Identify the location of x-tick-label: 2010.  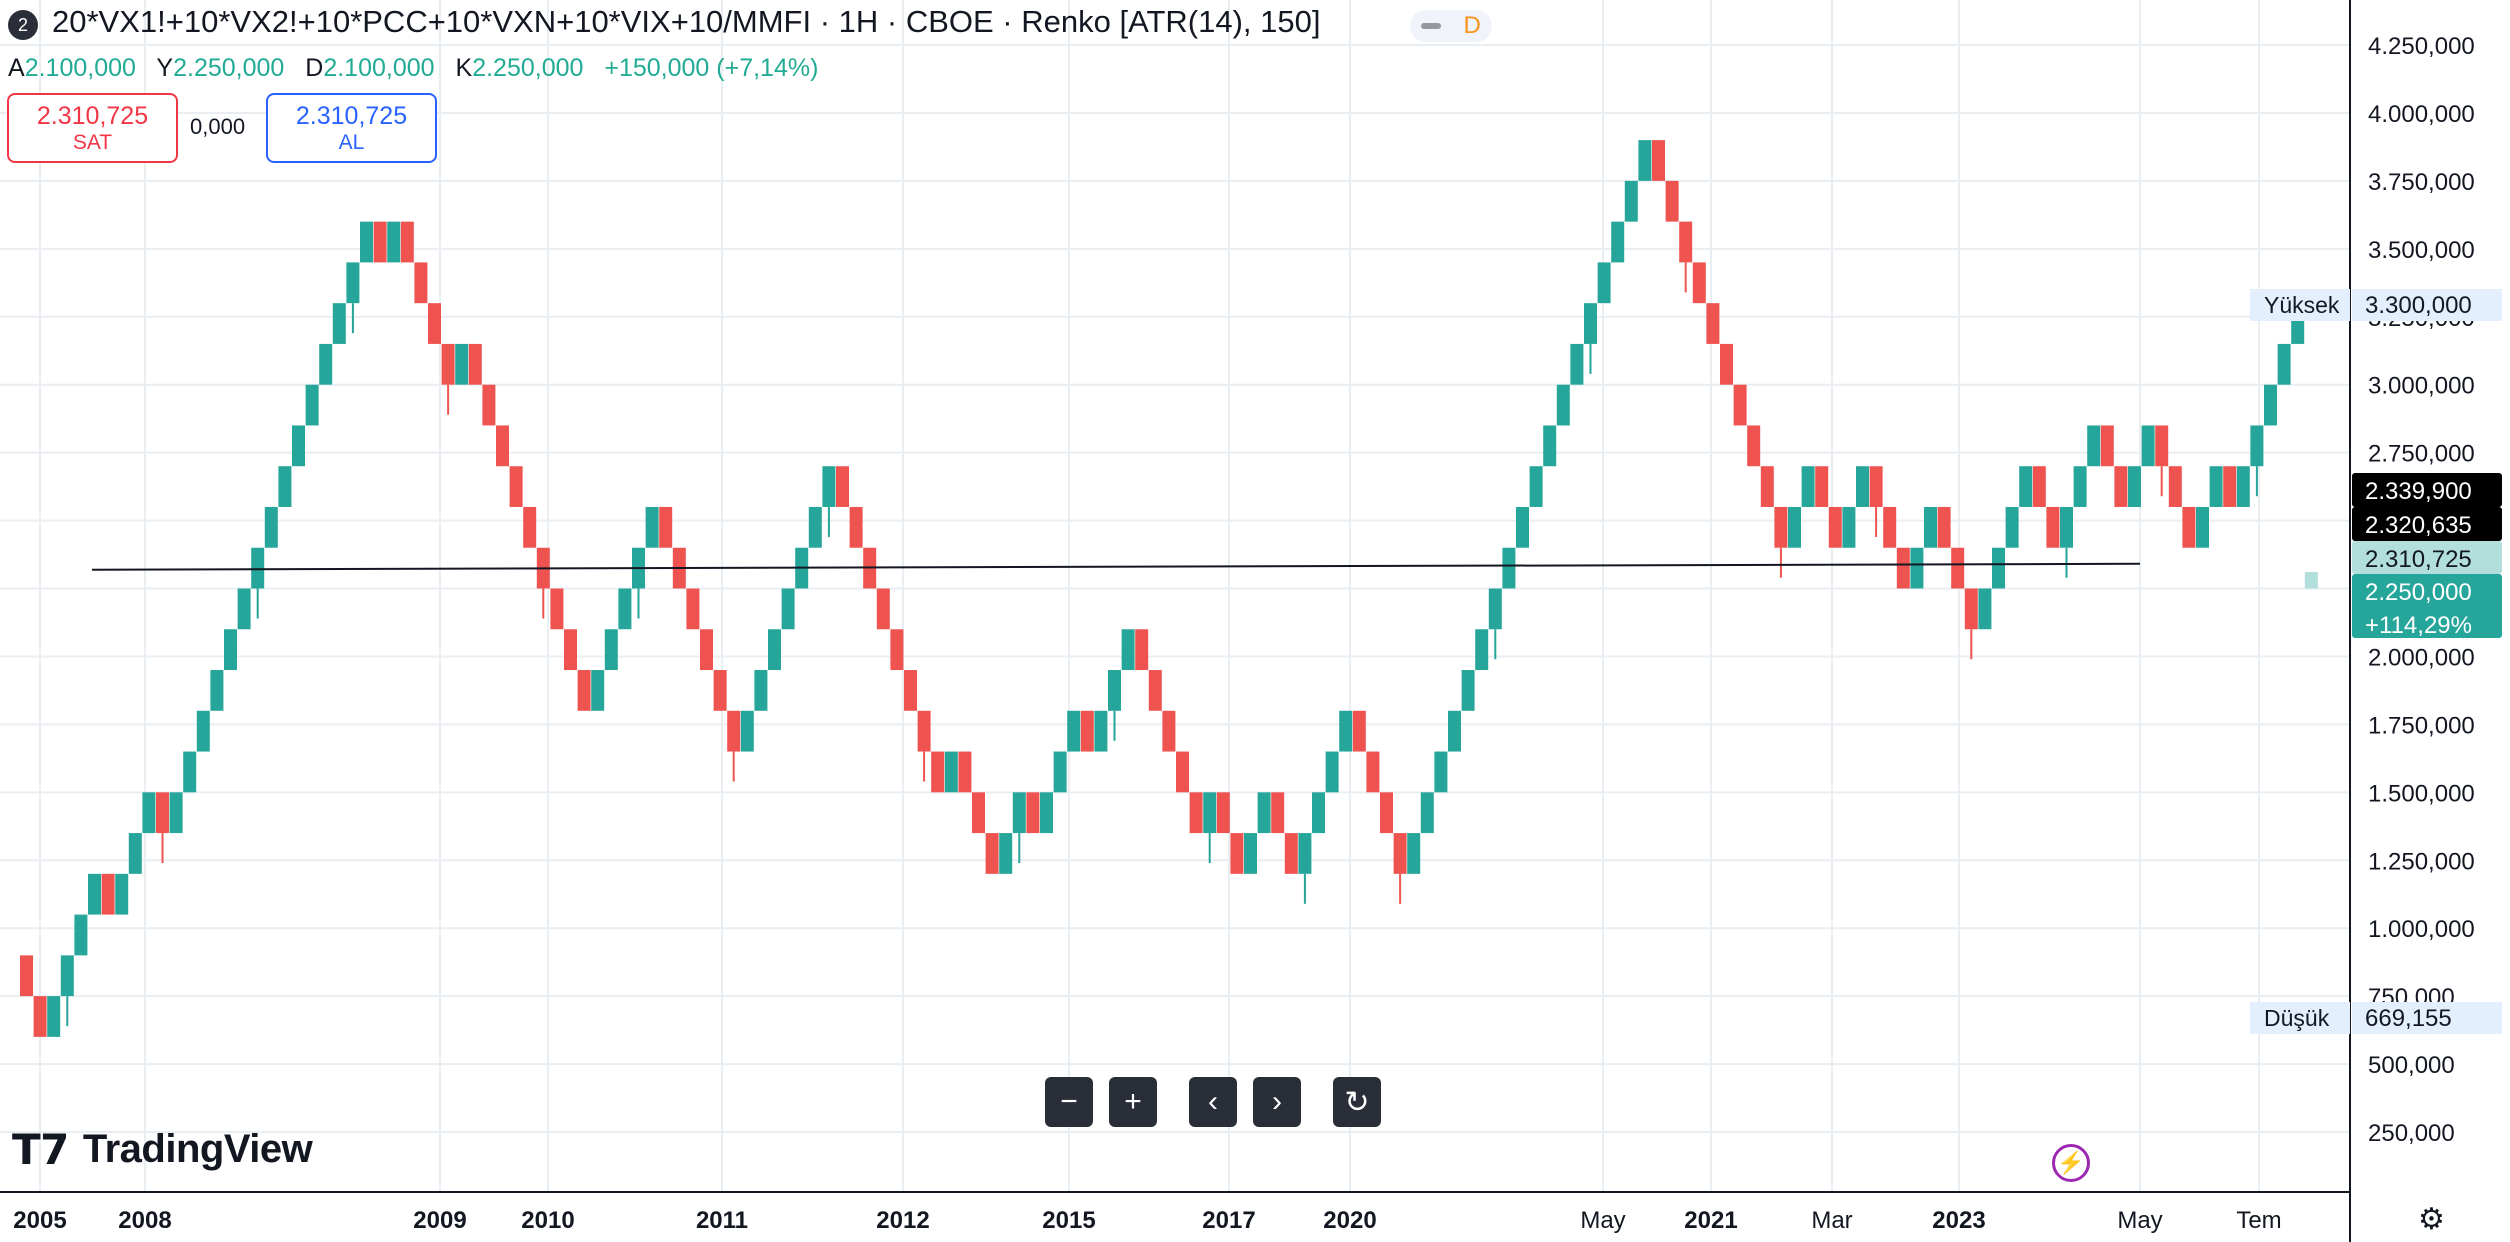
(547, 1220).